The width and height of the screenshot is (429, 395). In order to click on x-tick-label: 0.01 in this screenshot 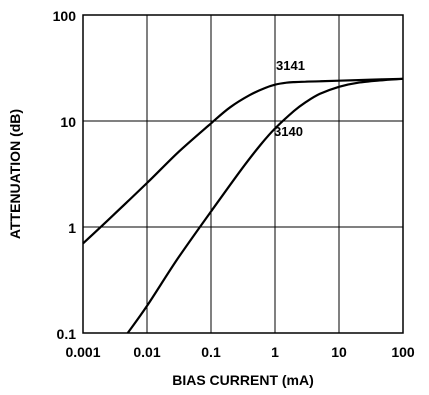, I will do `click(146, 352)`.